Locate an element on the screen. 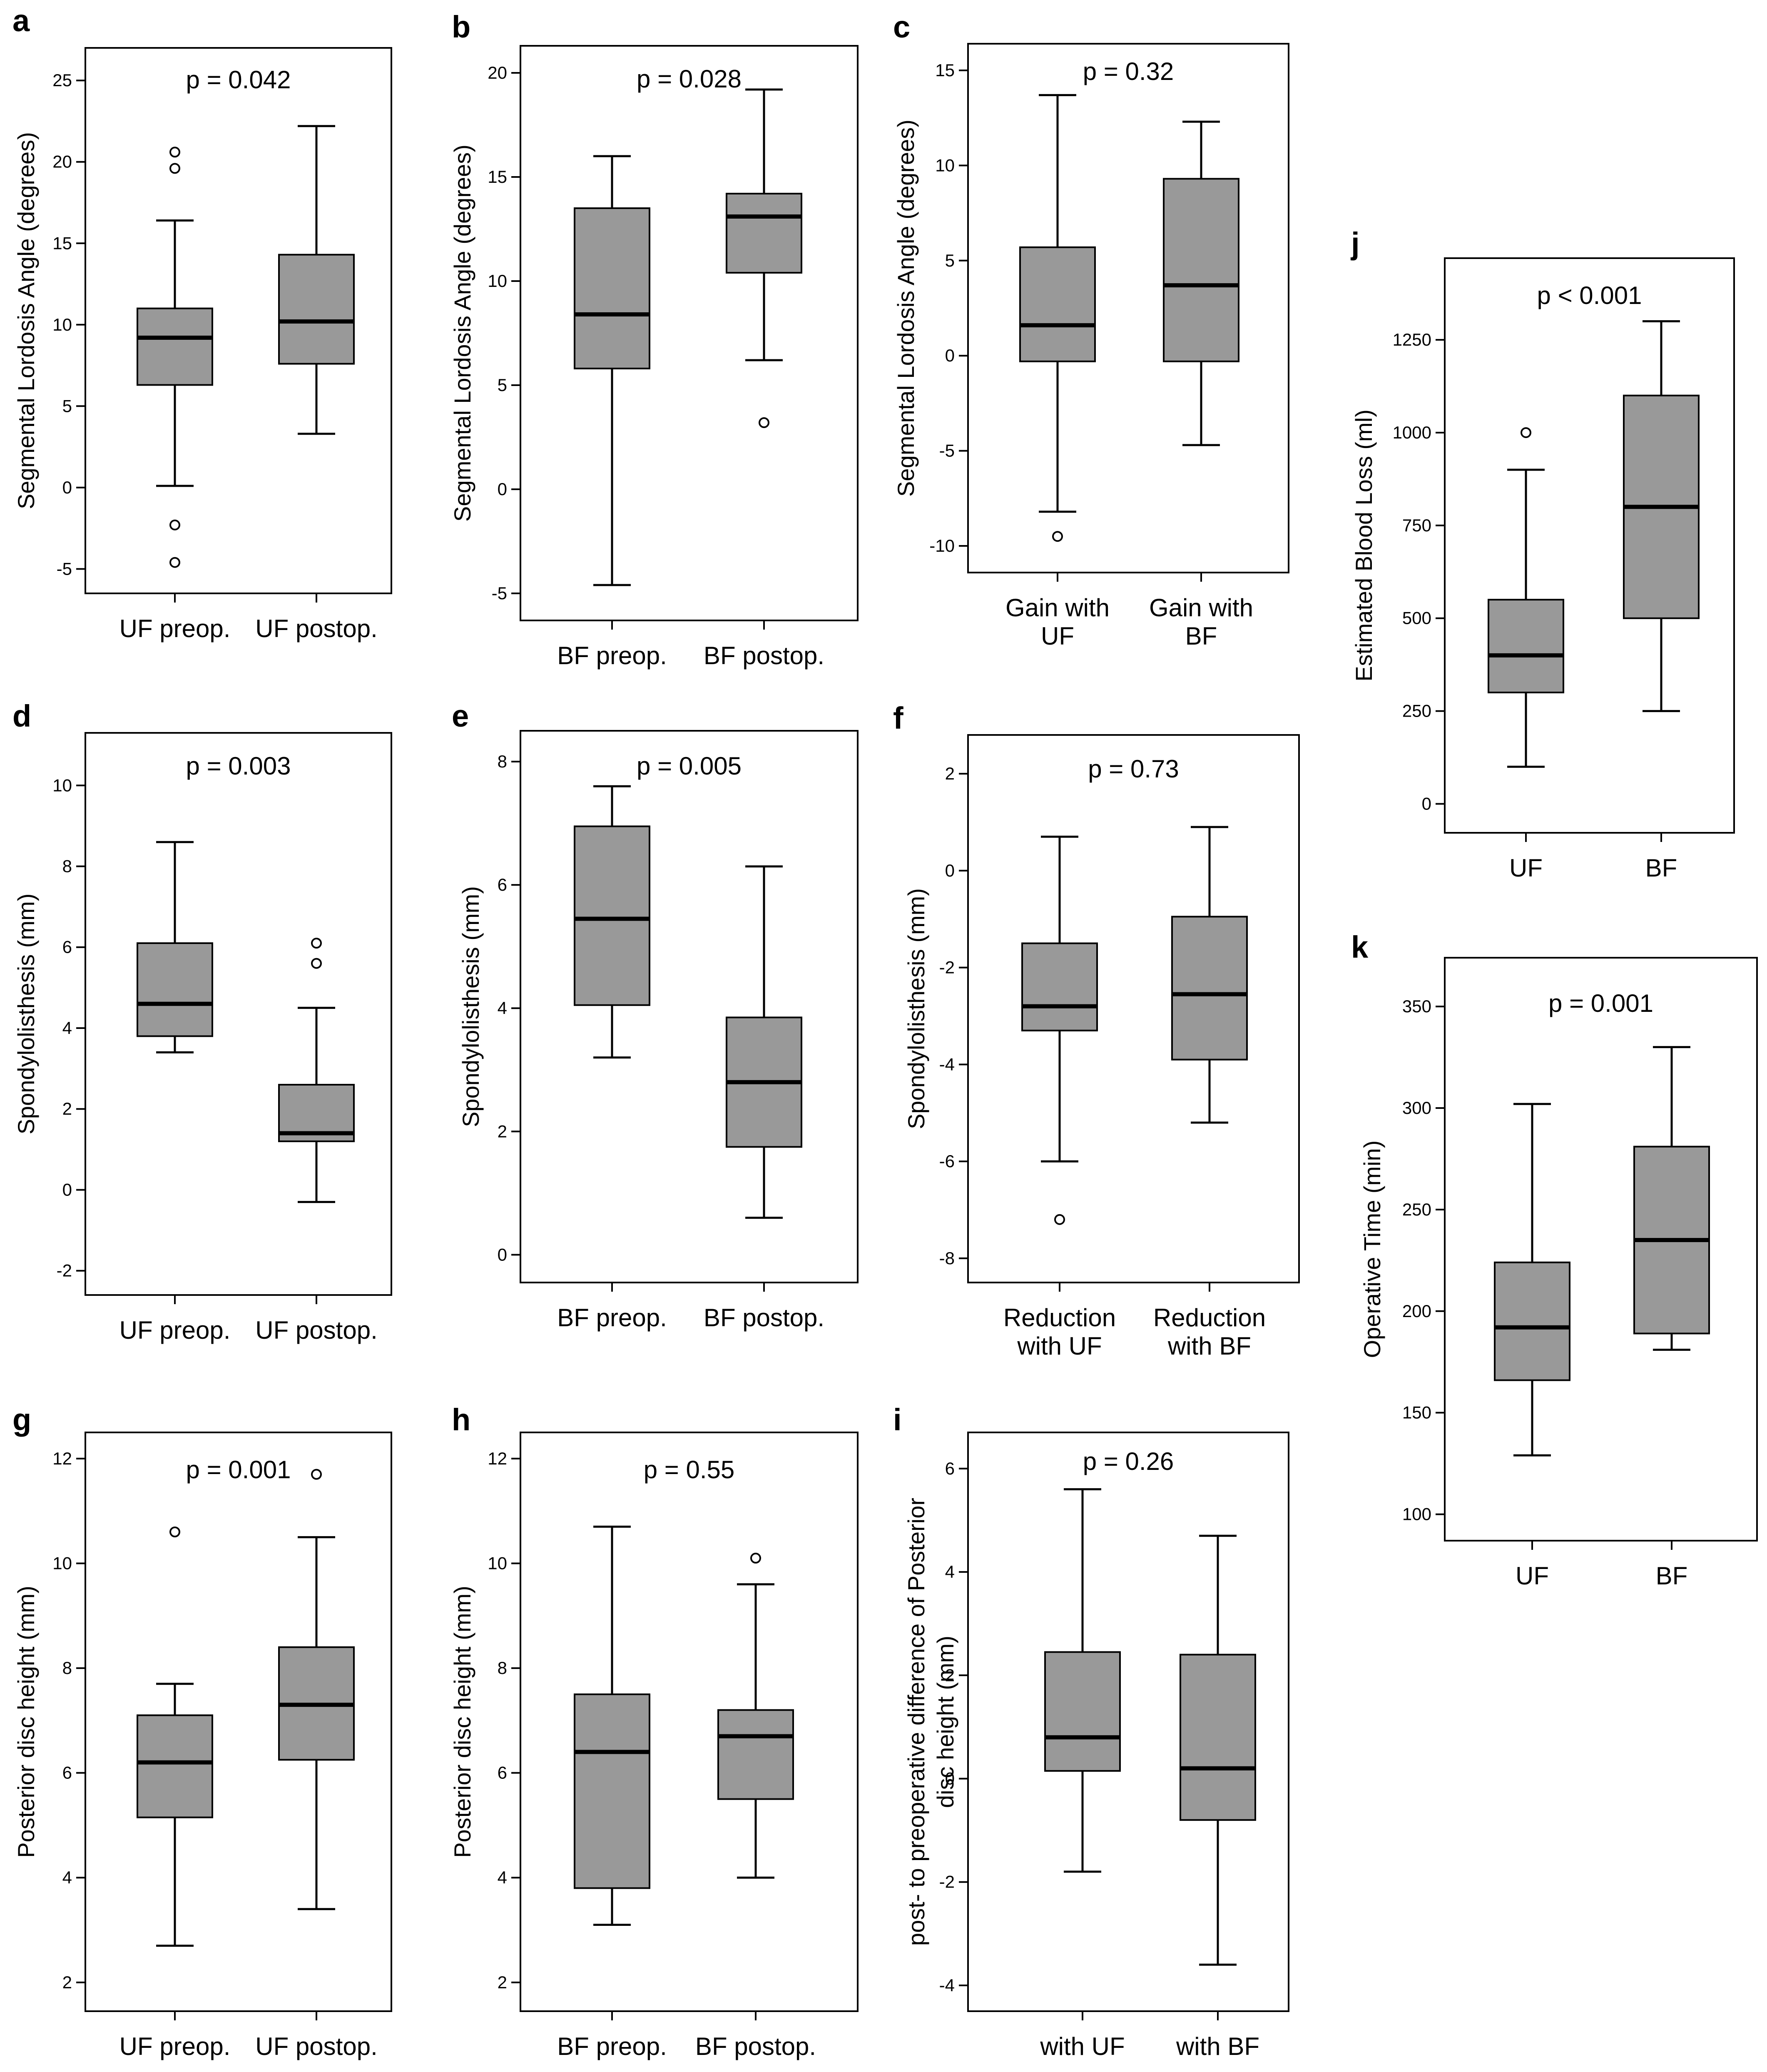 Image resolution: width=1767 pixels, height=2072 pixels. panel-label-b: b is located at coordinates (461, 27).